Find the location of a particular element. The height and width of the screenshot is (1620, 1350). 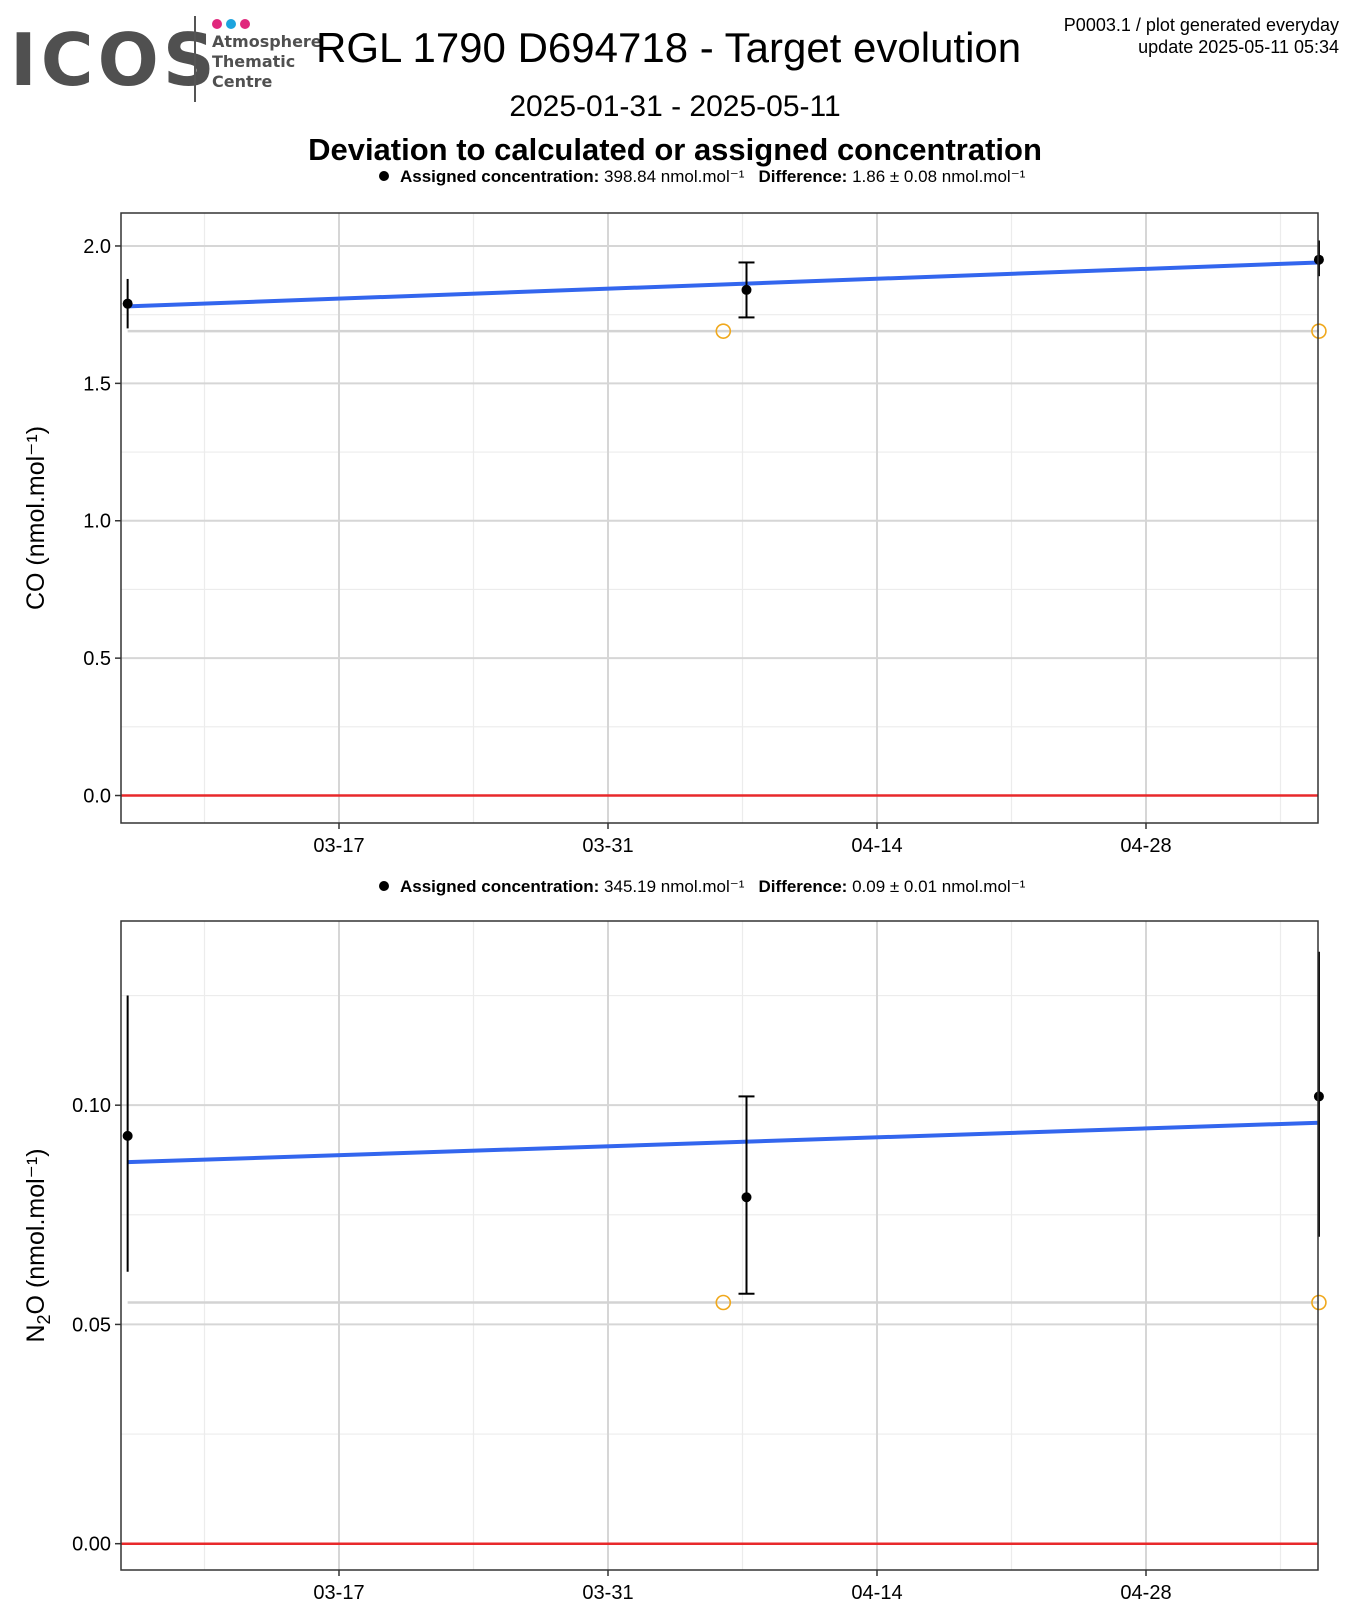

logo-divider is located at coordinates (195, 59).